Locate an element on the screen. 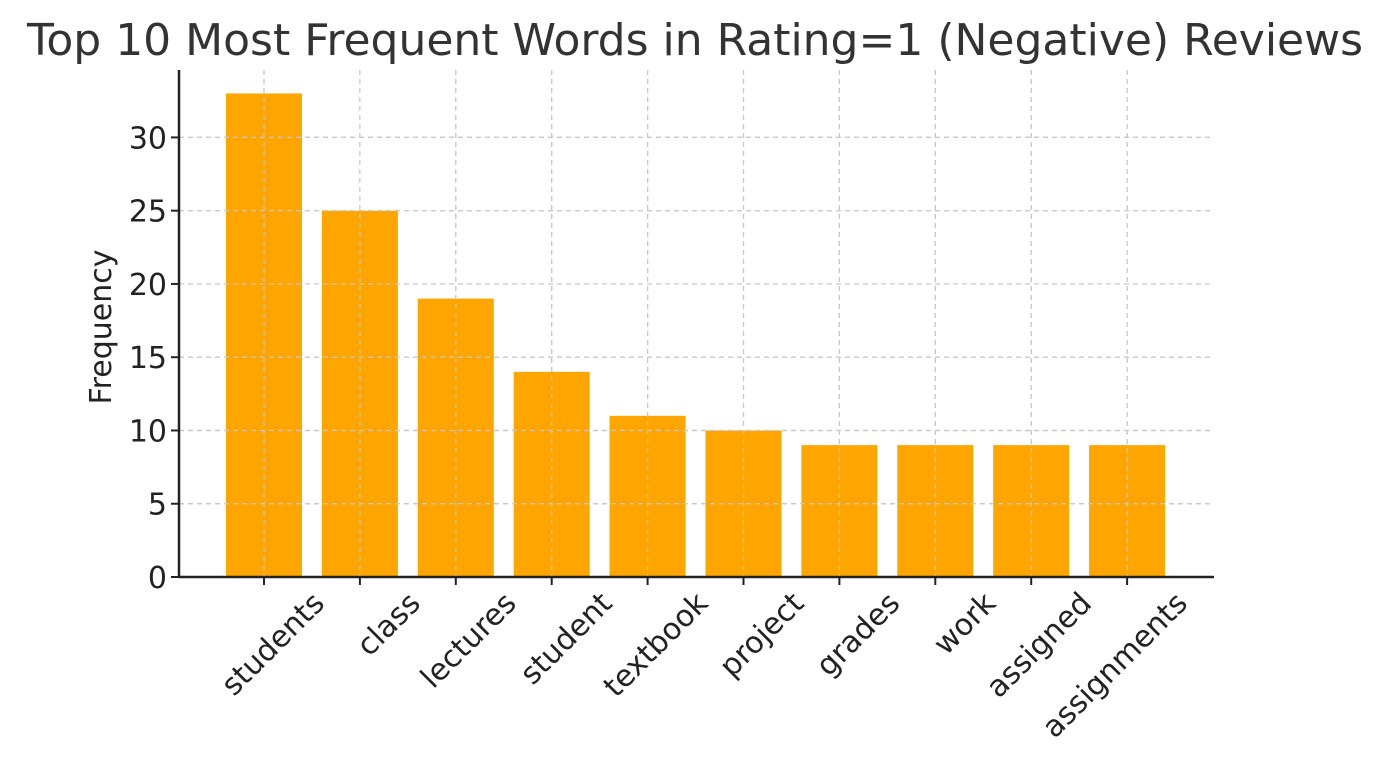 The height and width of the screenshot is (780, 1391). y-ticks: 0 5 10 15 20 25 30 is located at coordinates (154, 358).